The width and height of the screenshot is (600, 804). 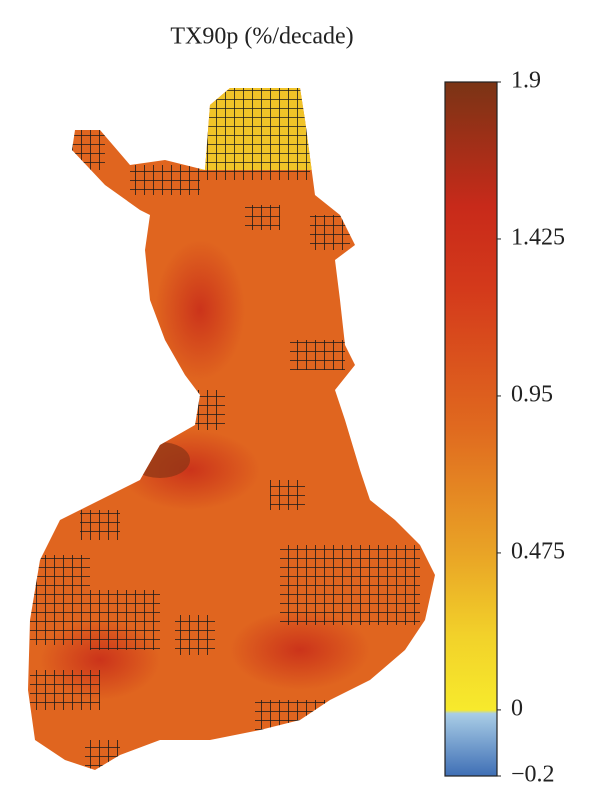 I want to click on colorbar-tick-label: 0.95, so click(x=532, y=394).